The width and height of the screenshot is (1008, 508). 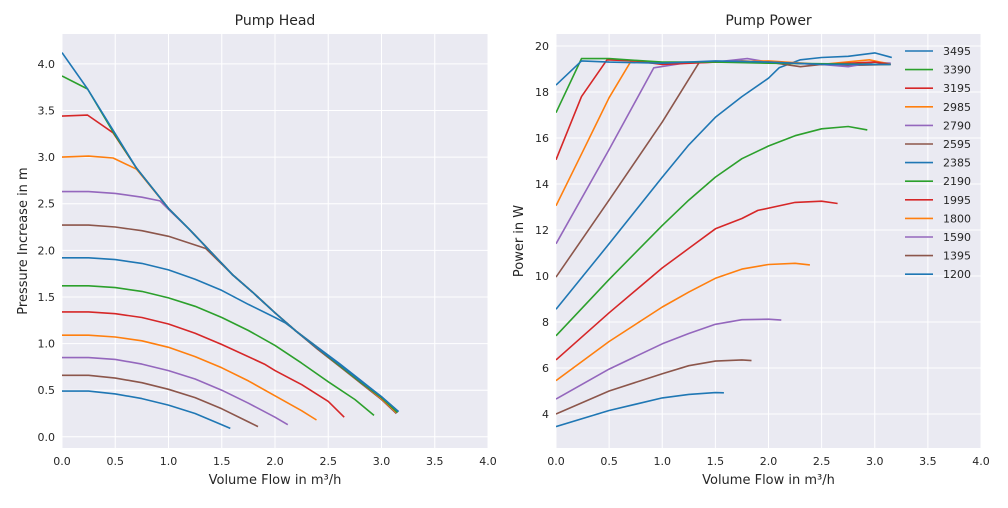 What do you see at coordinates (542, 92) in the screenshot?
I see `y-tick-label: 18` at bounding box center [542, 92].